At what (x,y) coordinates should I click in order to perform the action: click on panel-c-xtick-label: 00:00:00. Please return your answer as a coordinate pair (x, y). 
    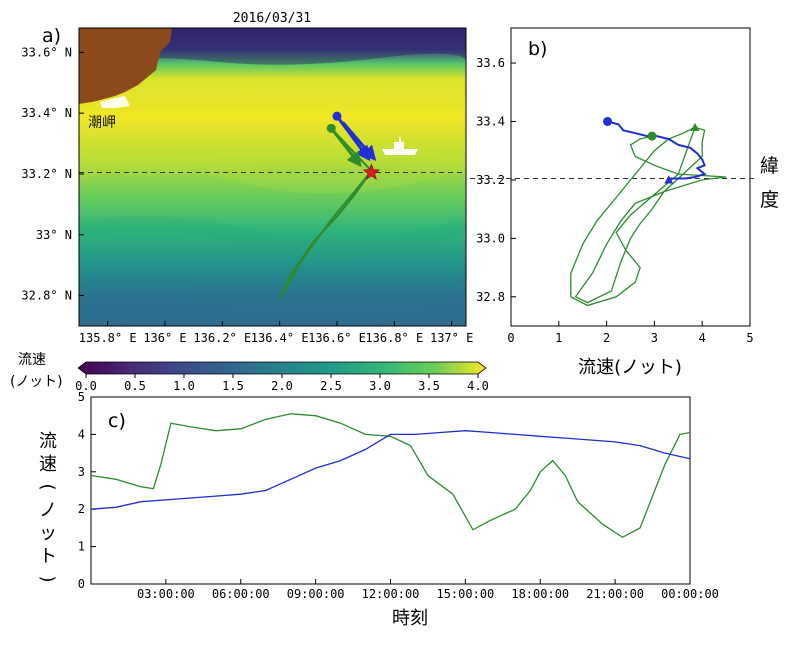
    Looking at the image, I should click on (690, 594).